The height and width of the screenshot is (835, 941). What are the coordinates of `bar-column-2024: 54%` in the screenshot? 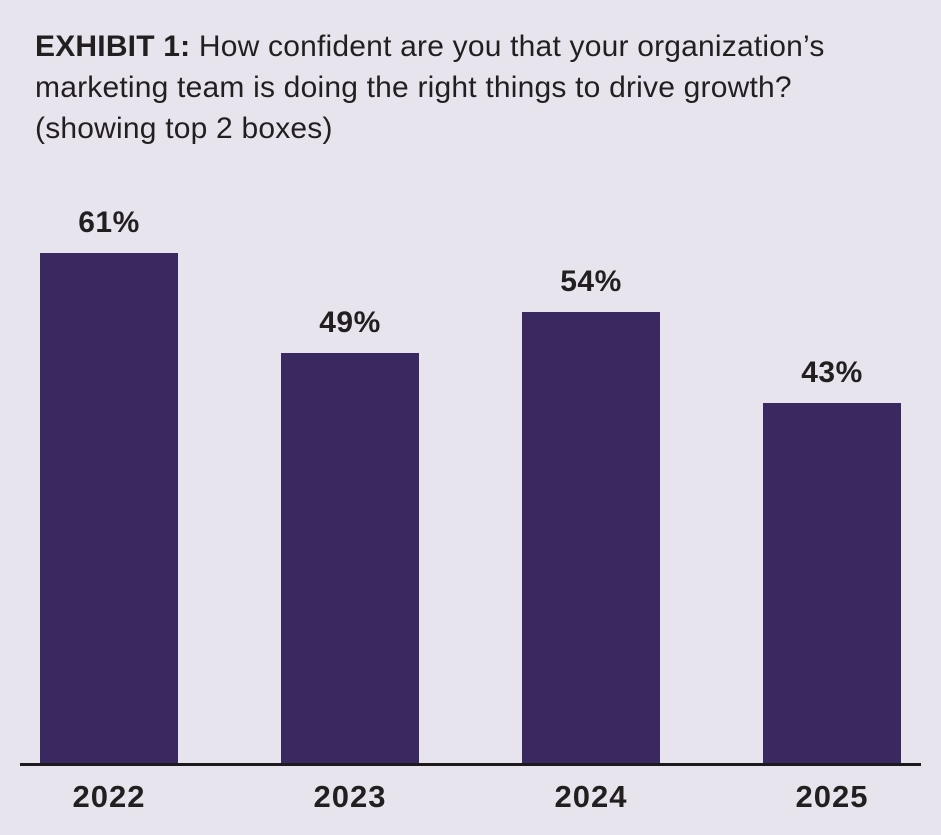 It's located at (591, 514).